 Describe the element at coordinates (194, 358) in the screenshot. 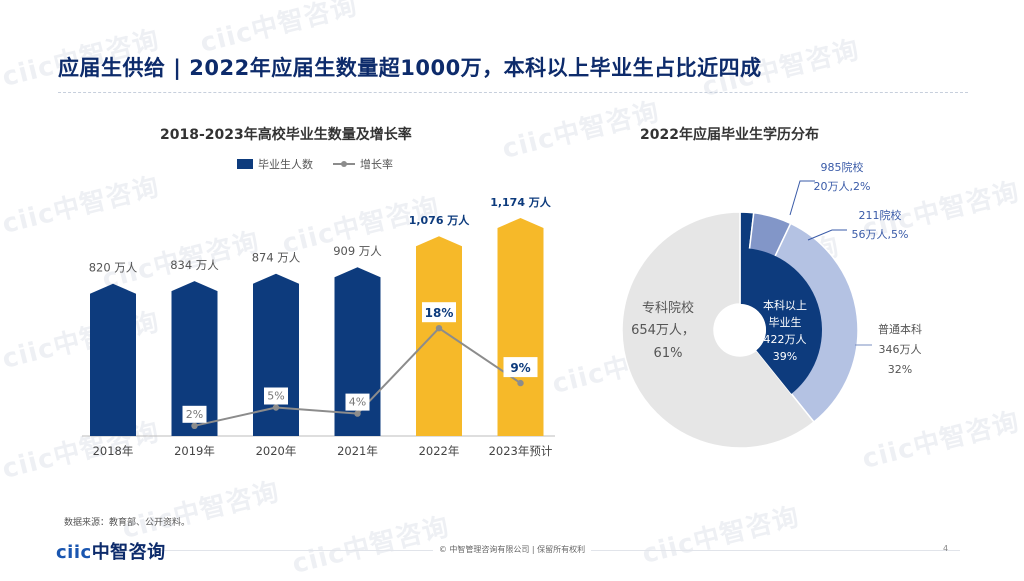

I see `bar-2019年` at that location.